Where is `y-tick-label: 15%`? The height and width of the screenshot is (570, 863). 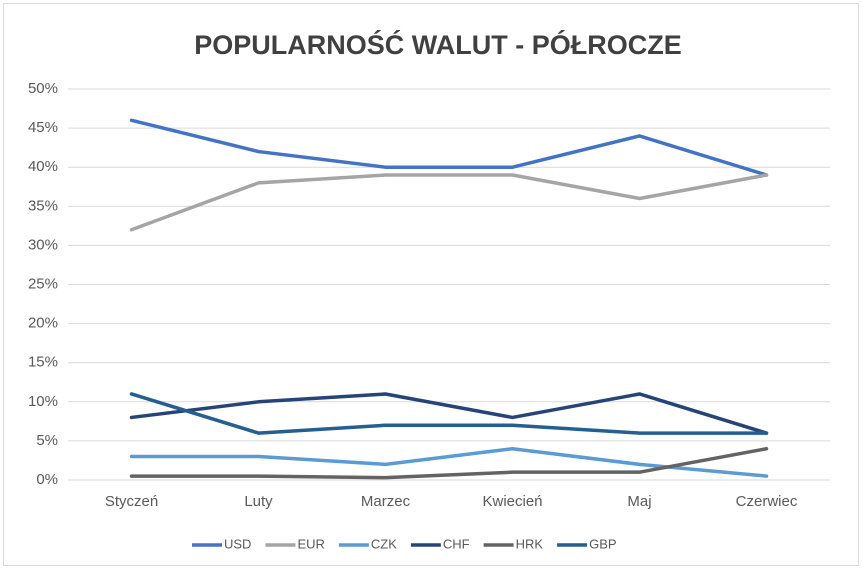 y-tick-label: 15% is located at coordinates (43, 362).